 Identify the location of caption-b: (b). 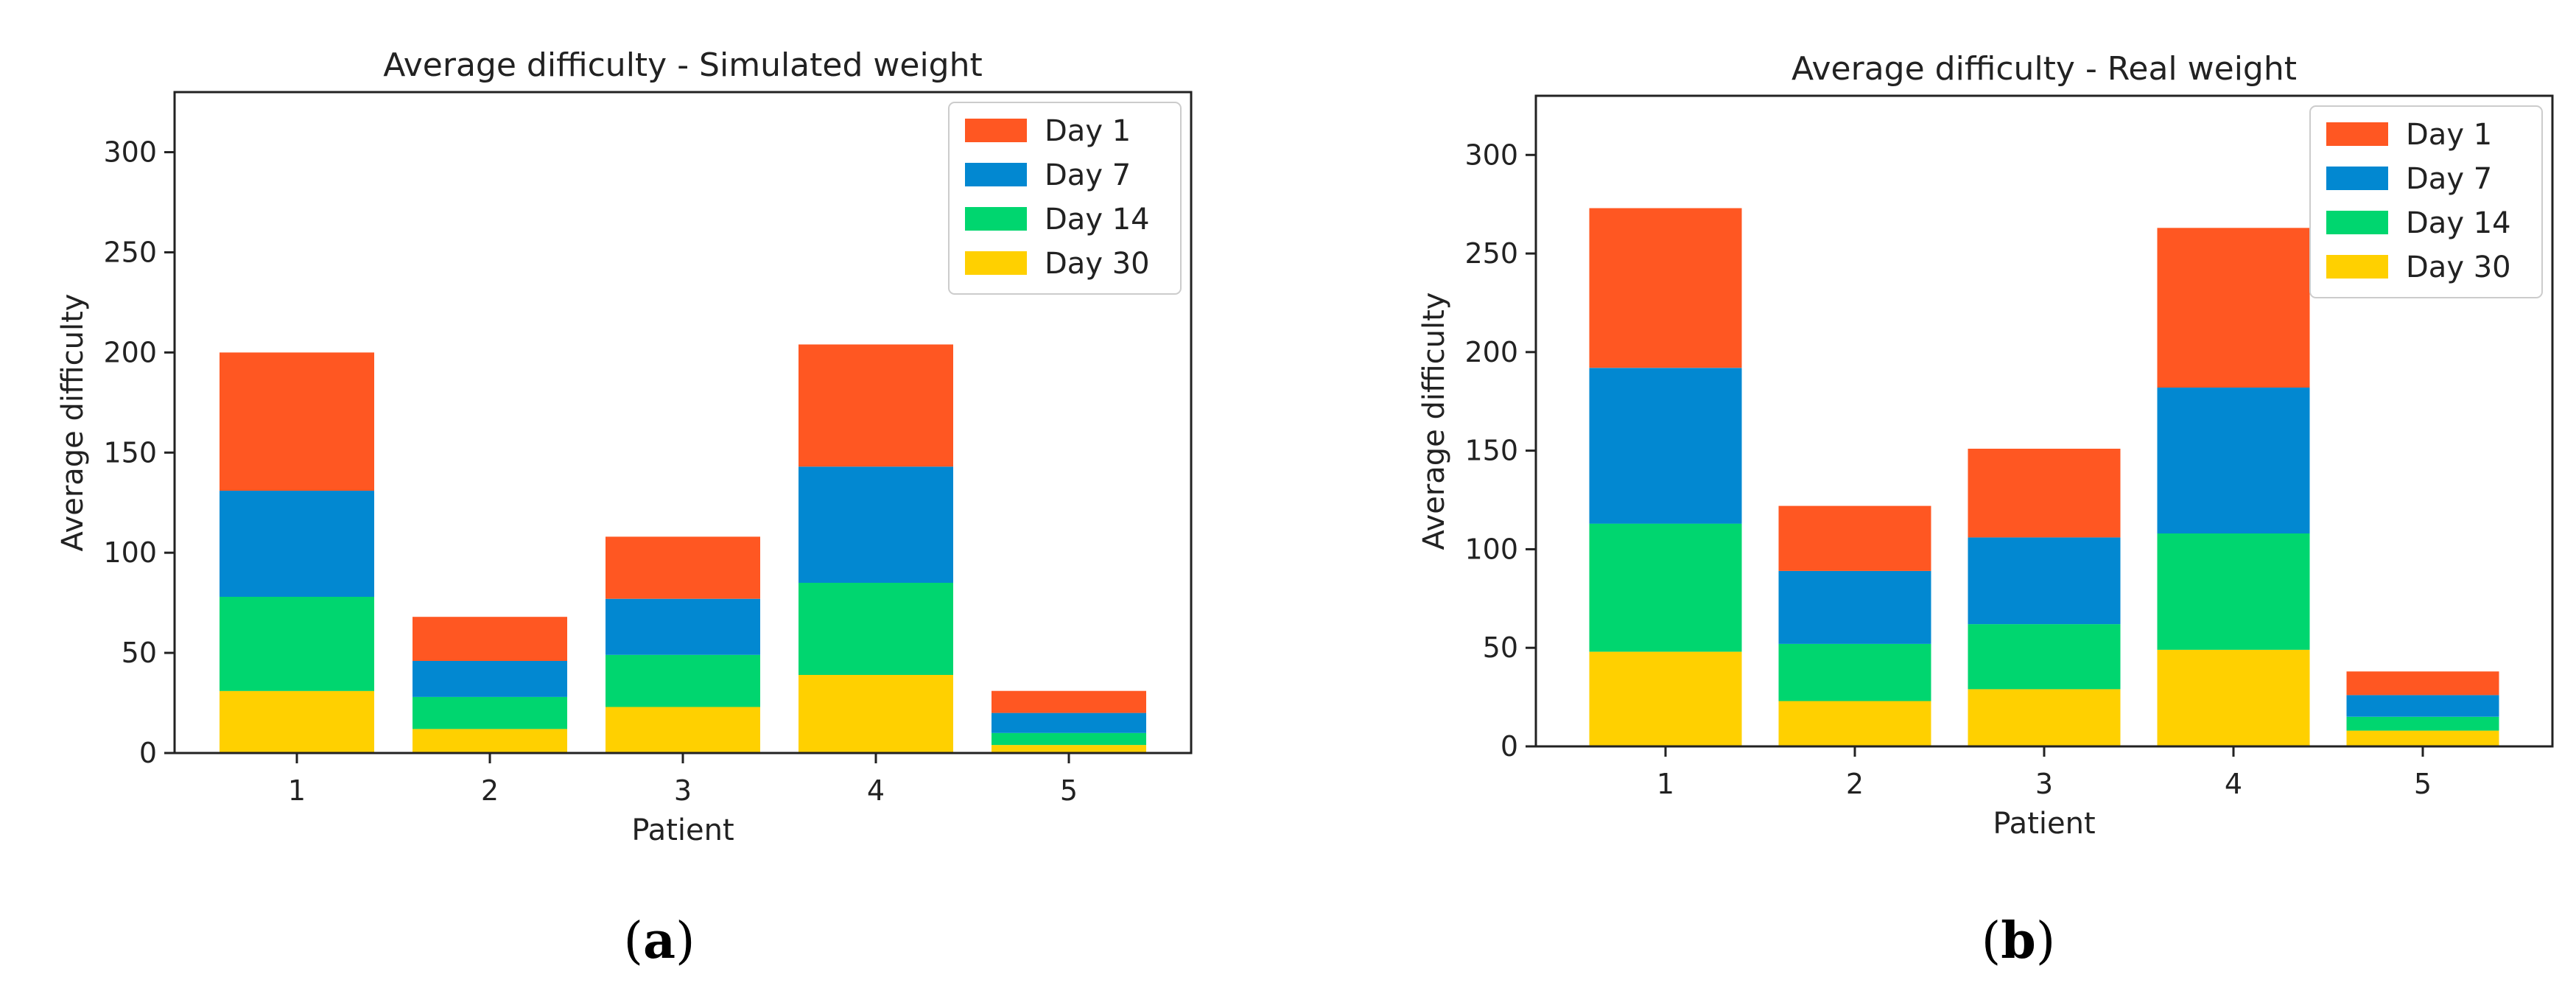
(2019, 940).